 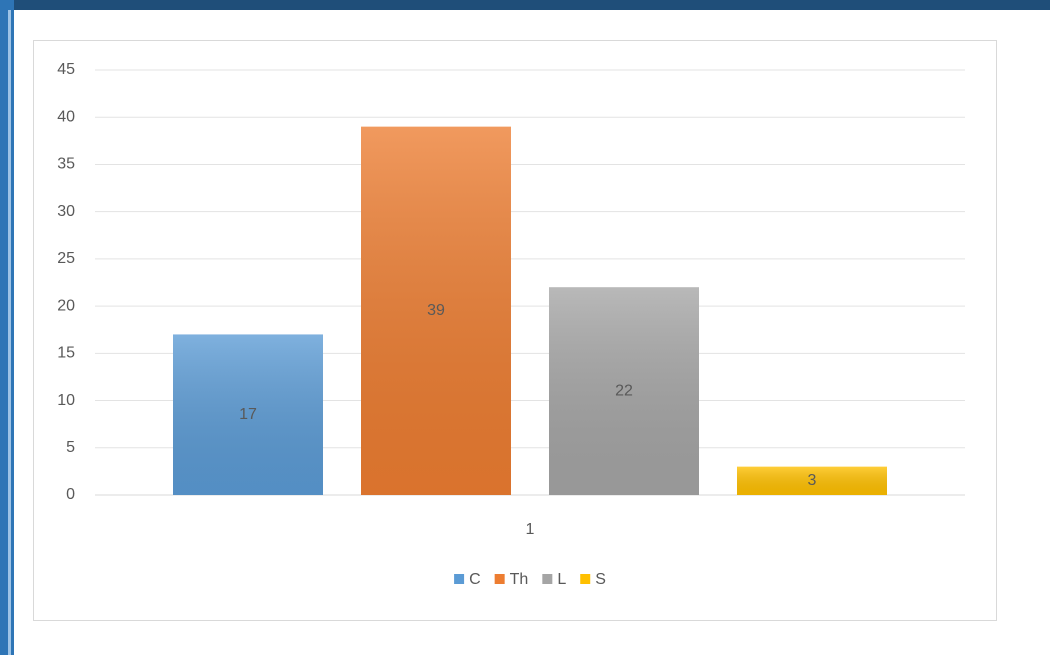 I want to click on top-bar, so click(x=525, y=5).